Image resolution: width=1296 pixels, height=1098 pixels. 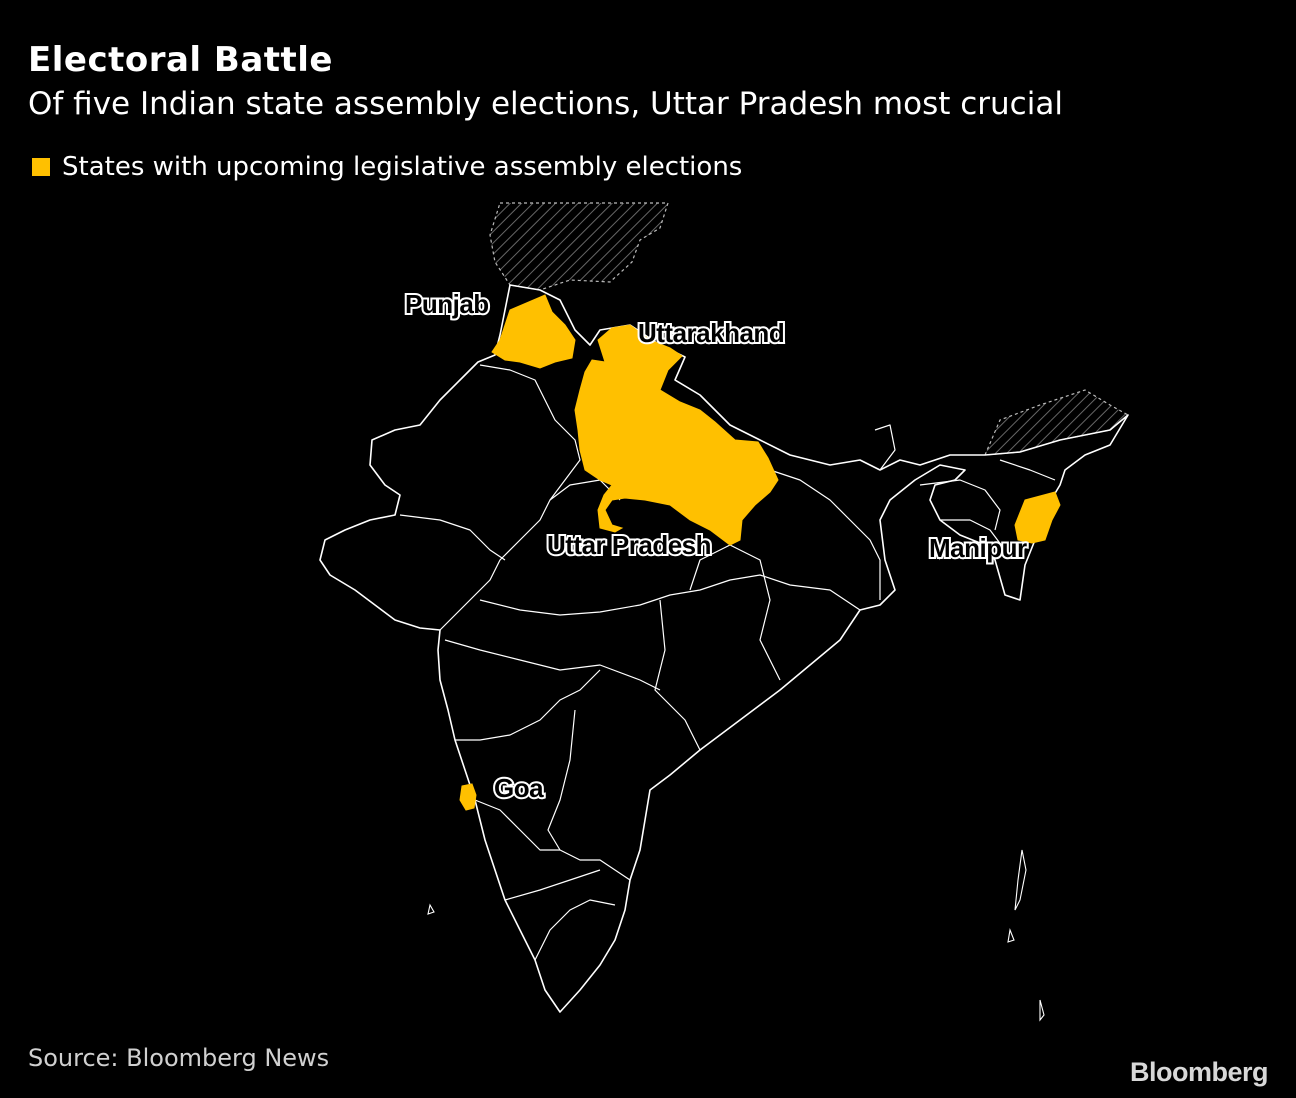 What do you see at coordinates (1057, 422) in the screenshot?
I see `disputed-region-northeast` at bounding box center [1057, 422].